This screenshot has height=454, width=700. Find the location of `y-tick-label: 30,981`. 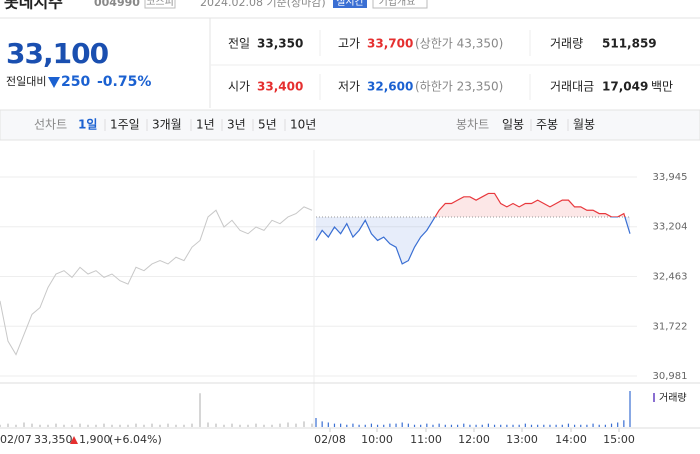

y-tick-label: 30,981 is located at coordinates (670, 376).